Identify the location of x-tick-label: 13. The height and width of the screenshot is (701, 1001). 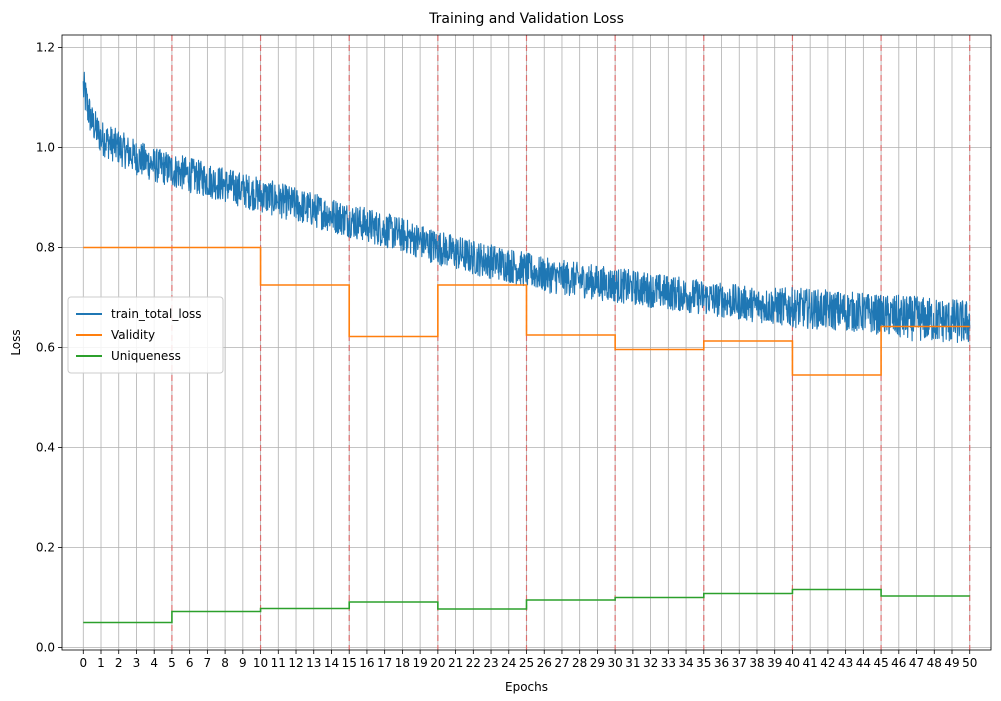
(313, 663).